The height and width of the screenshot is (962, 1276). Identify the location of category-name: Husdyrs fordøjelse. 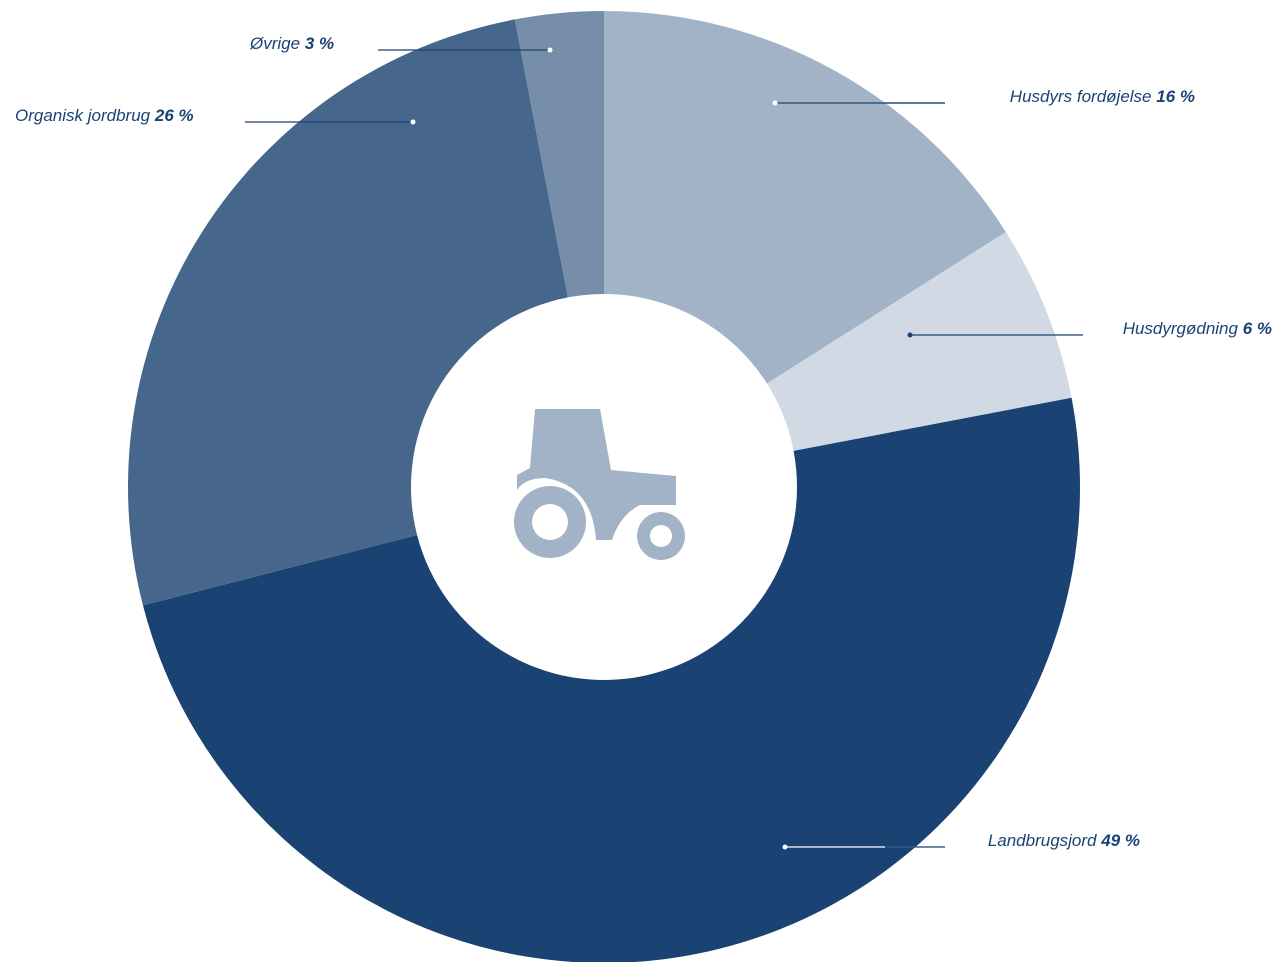
(1081, 96).